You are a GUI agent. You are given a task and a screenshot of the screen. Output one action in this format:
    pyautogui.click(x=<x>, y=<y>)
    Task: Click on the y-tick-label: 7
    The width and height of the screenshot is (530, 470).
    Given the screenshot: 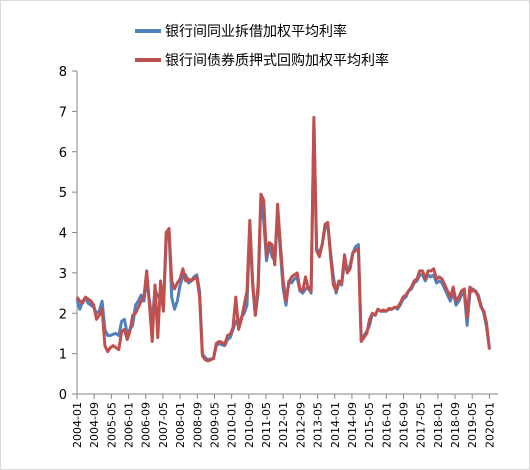 What is the action you would take?
    pyautogui.click(x=63, y=112)
    